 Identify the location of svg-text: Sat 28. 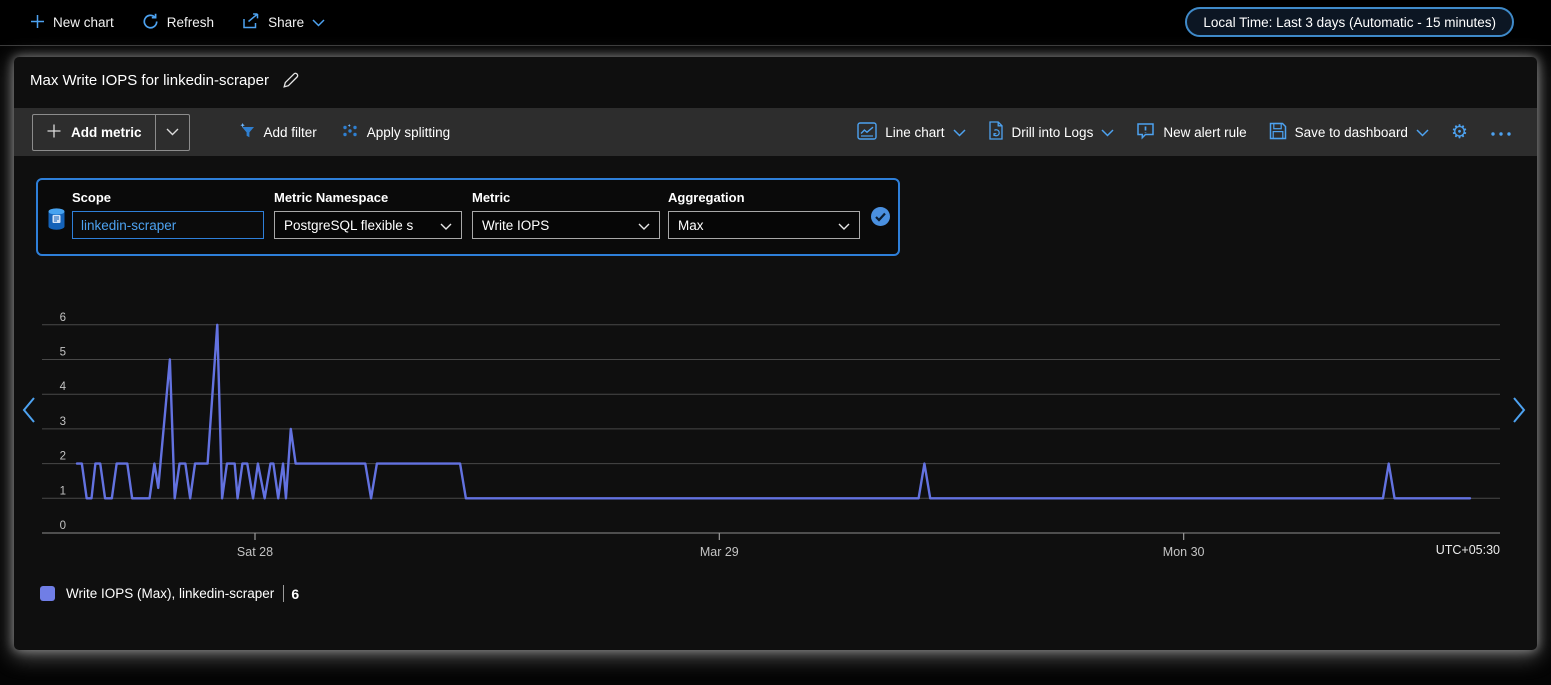
(255, 552).